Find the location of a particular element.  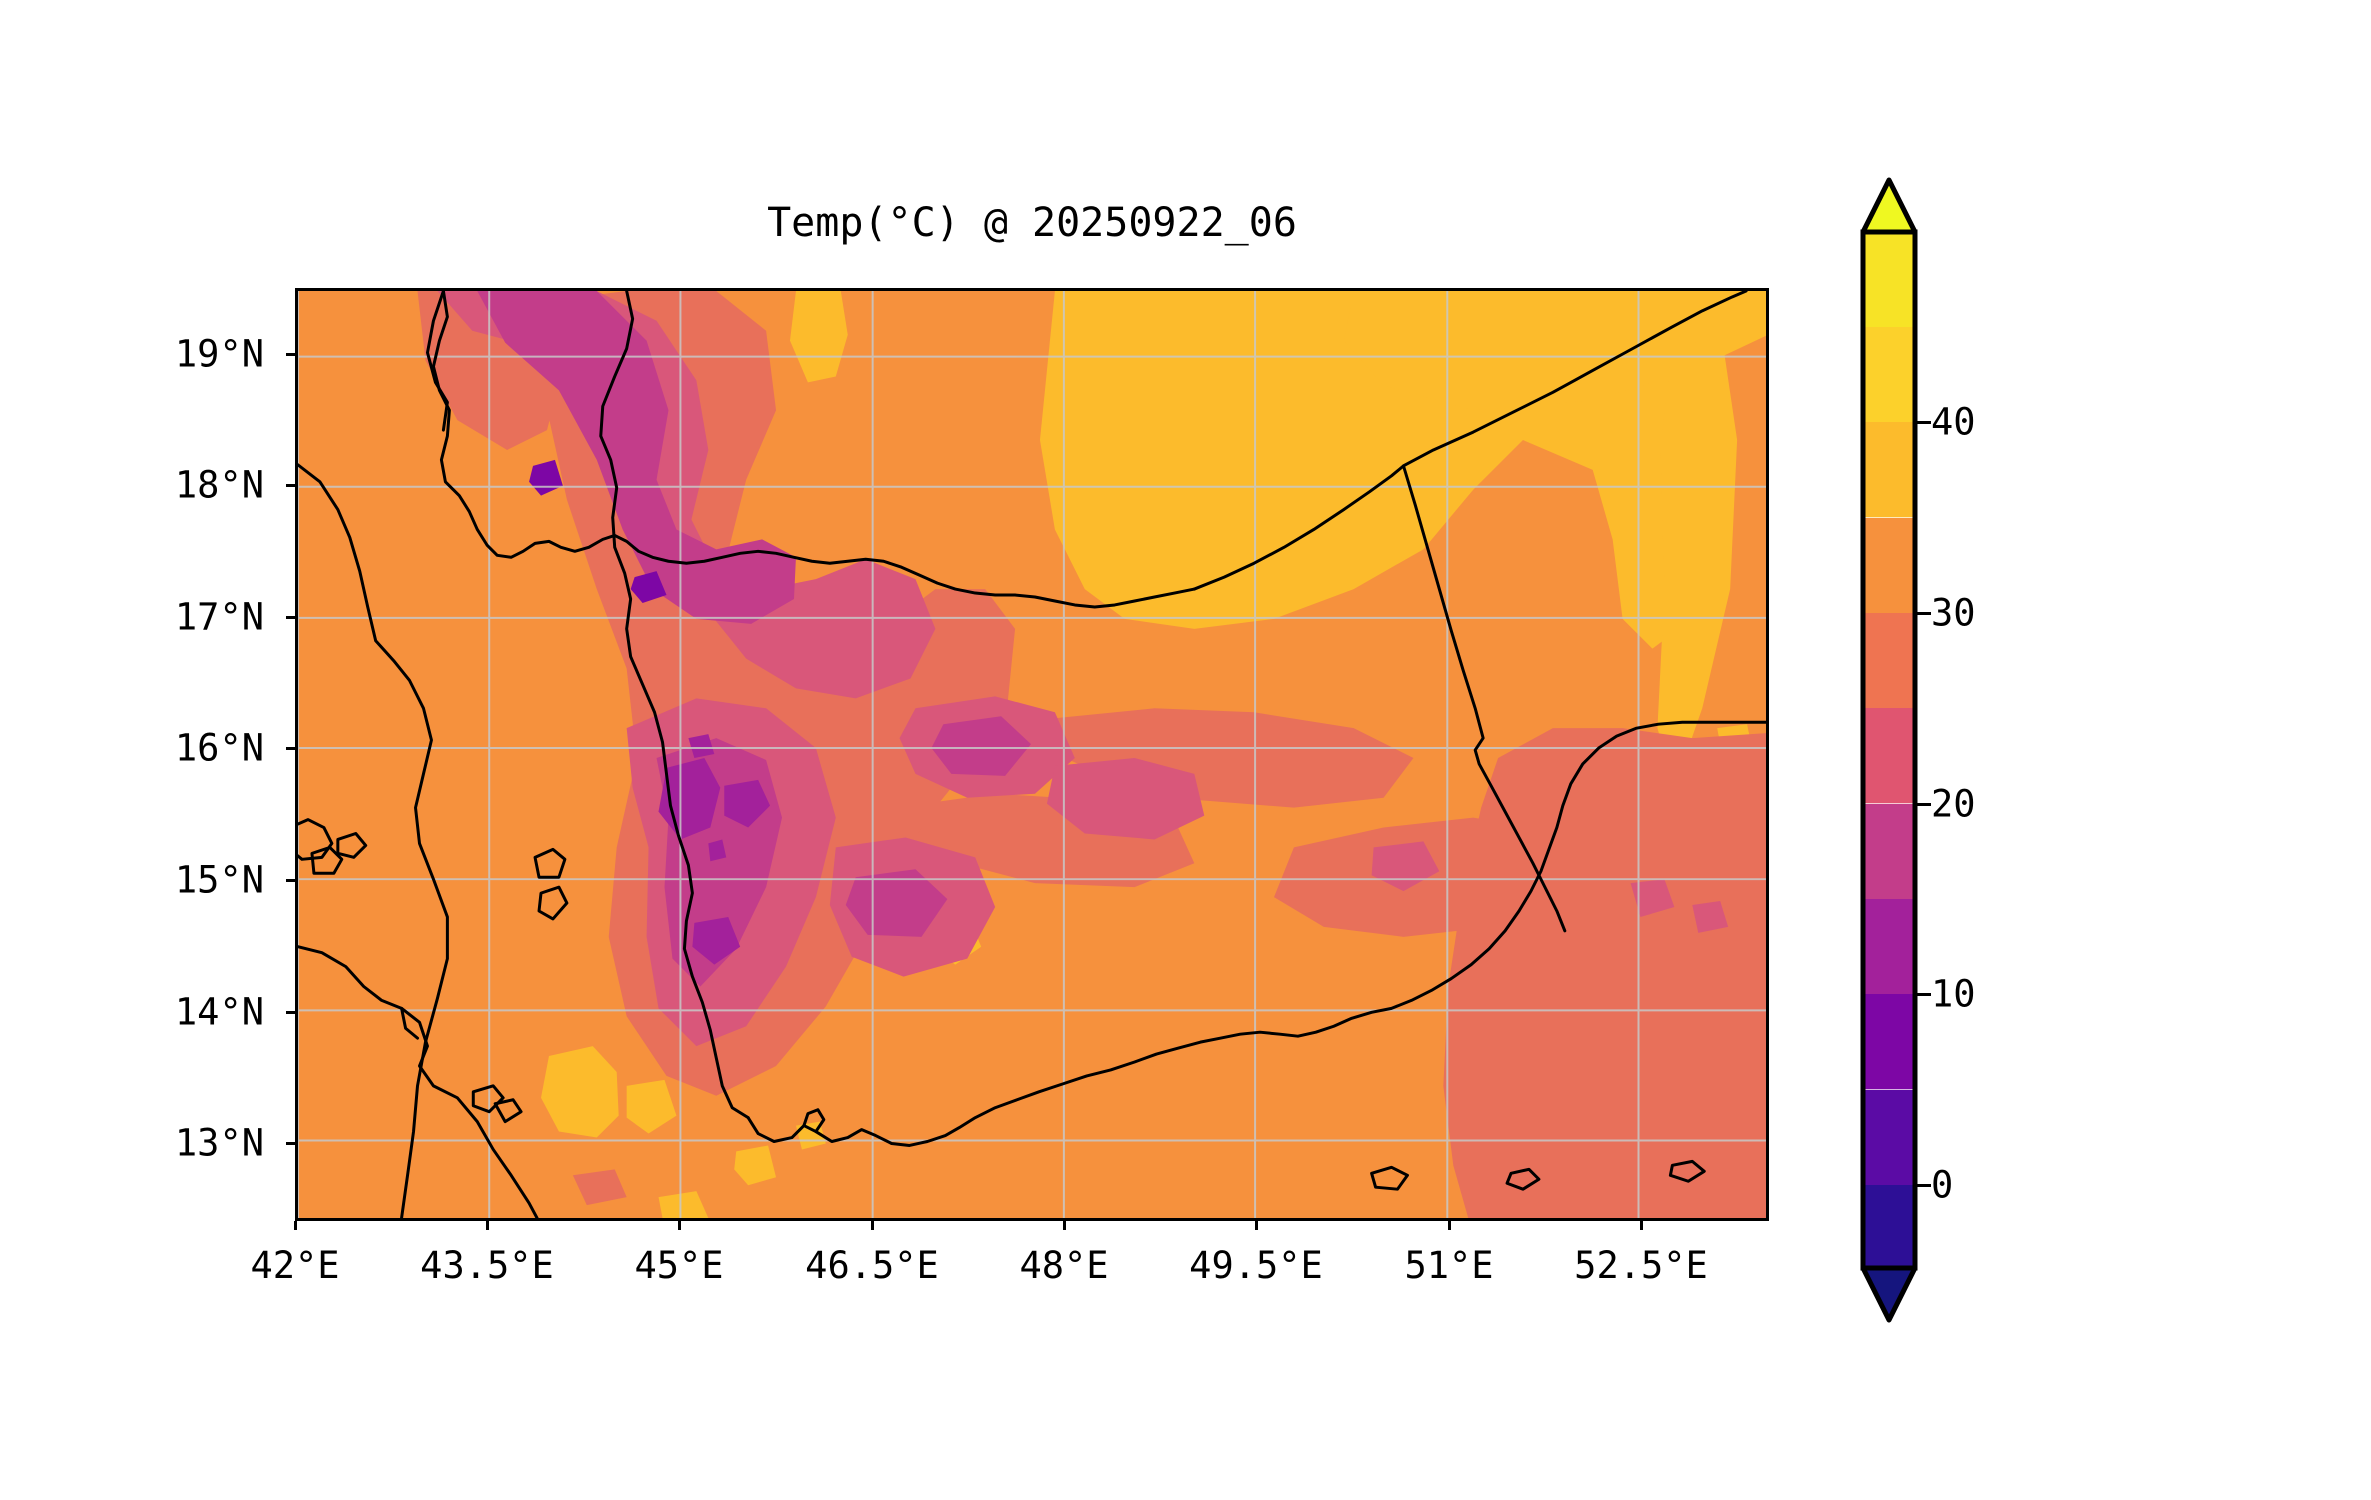

colorbar-extend-bottom is located at coordinates (1889, 1294).